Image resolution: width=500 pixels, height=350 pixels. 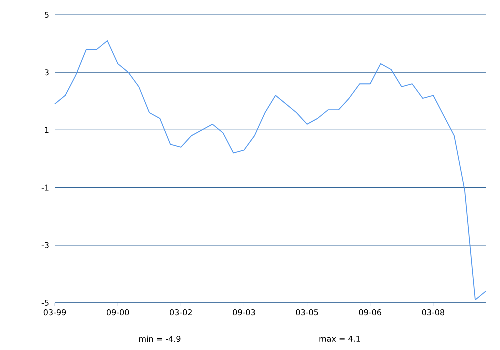 I want to click on x-tick-label: 09-06, so click(x=370, y=313).